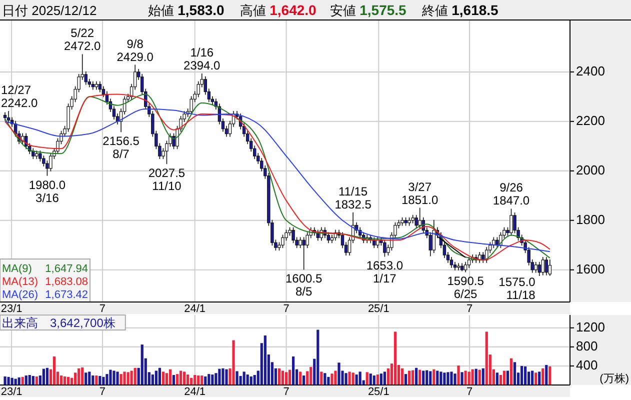 Image resolution: width=631 pixels, height=400 pixels. Describe the element at coordinates (20, 295) in the screenshot. I see `text: MA(26)` at that location.